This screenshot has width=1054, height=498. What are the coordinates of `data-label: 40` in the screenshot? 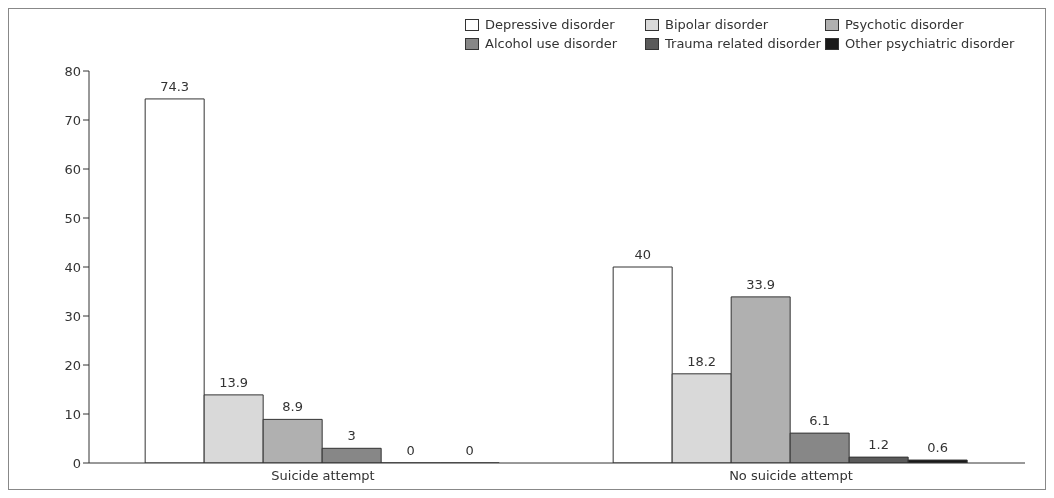 It's located at (642, 254).